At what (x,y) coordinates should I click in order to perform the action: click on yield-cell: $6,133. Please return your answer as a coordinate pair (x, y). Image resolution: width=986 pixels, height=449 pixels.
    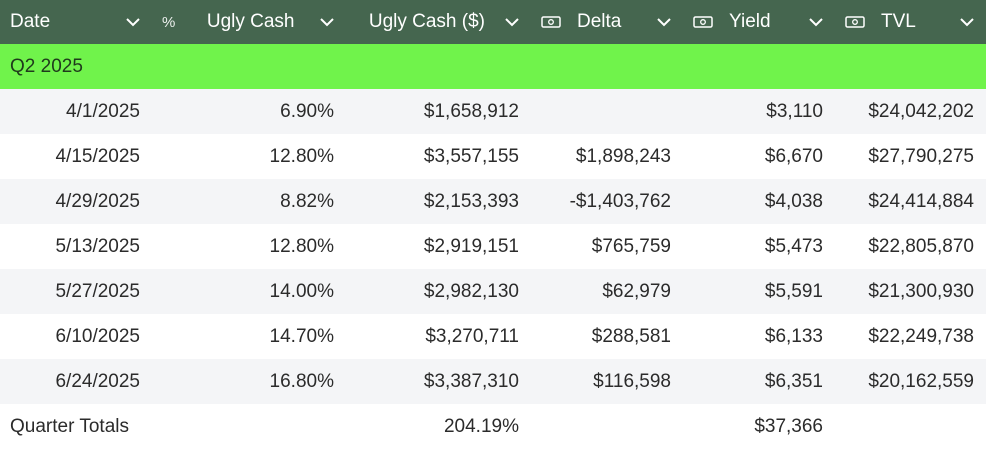
    Looking at the image, I should click on (793, 336).